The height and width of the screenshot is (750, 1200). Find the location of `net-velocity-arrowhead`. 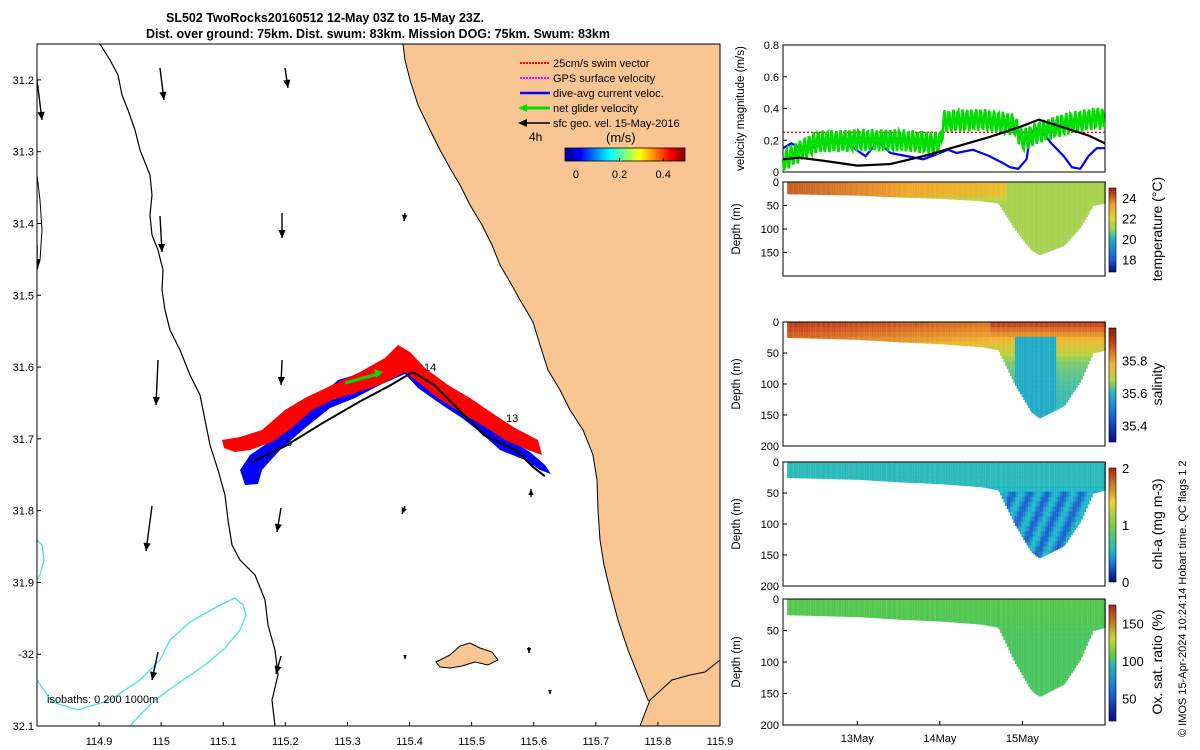

net-velocity-arrowhead is located at coordinates (378, 373).